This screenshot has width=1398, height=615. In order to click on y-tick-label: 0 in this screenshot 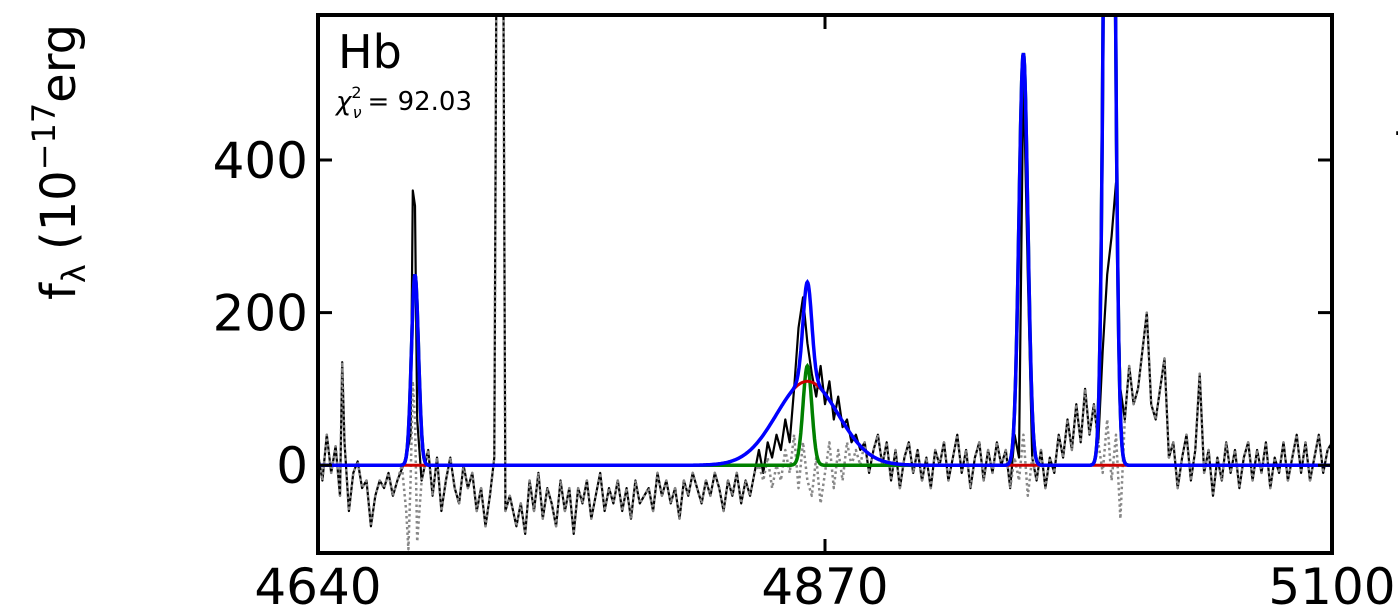, I will do `click(292, 466)`.